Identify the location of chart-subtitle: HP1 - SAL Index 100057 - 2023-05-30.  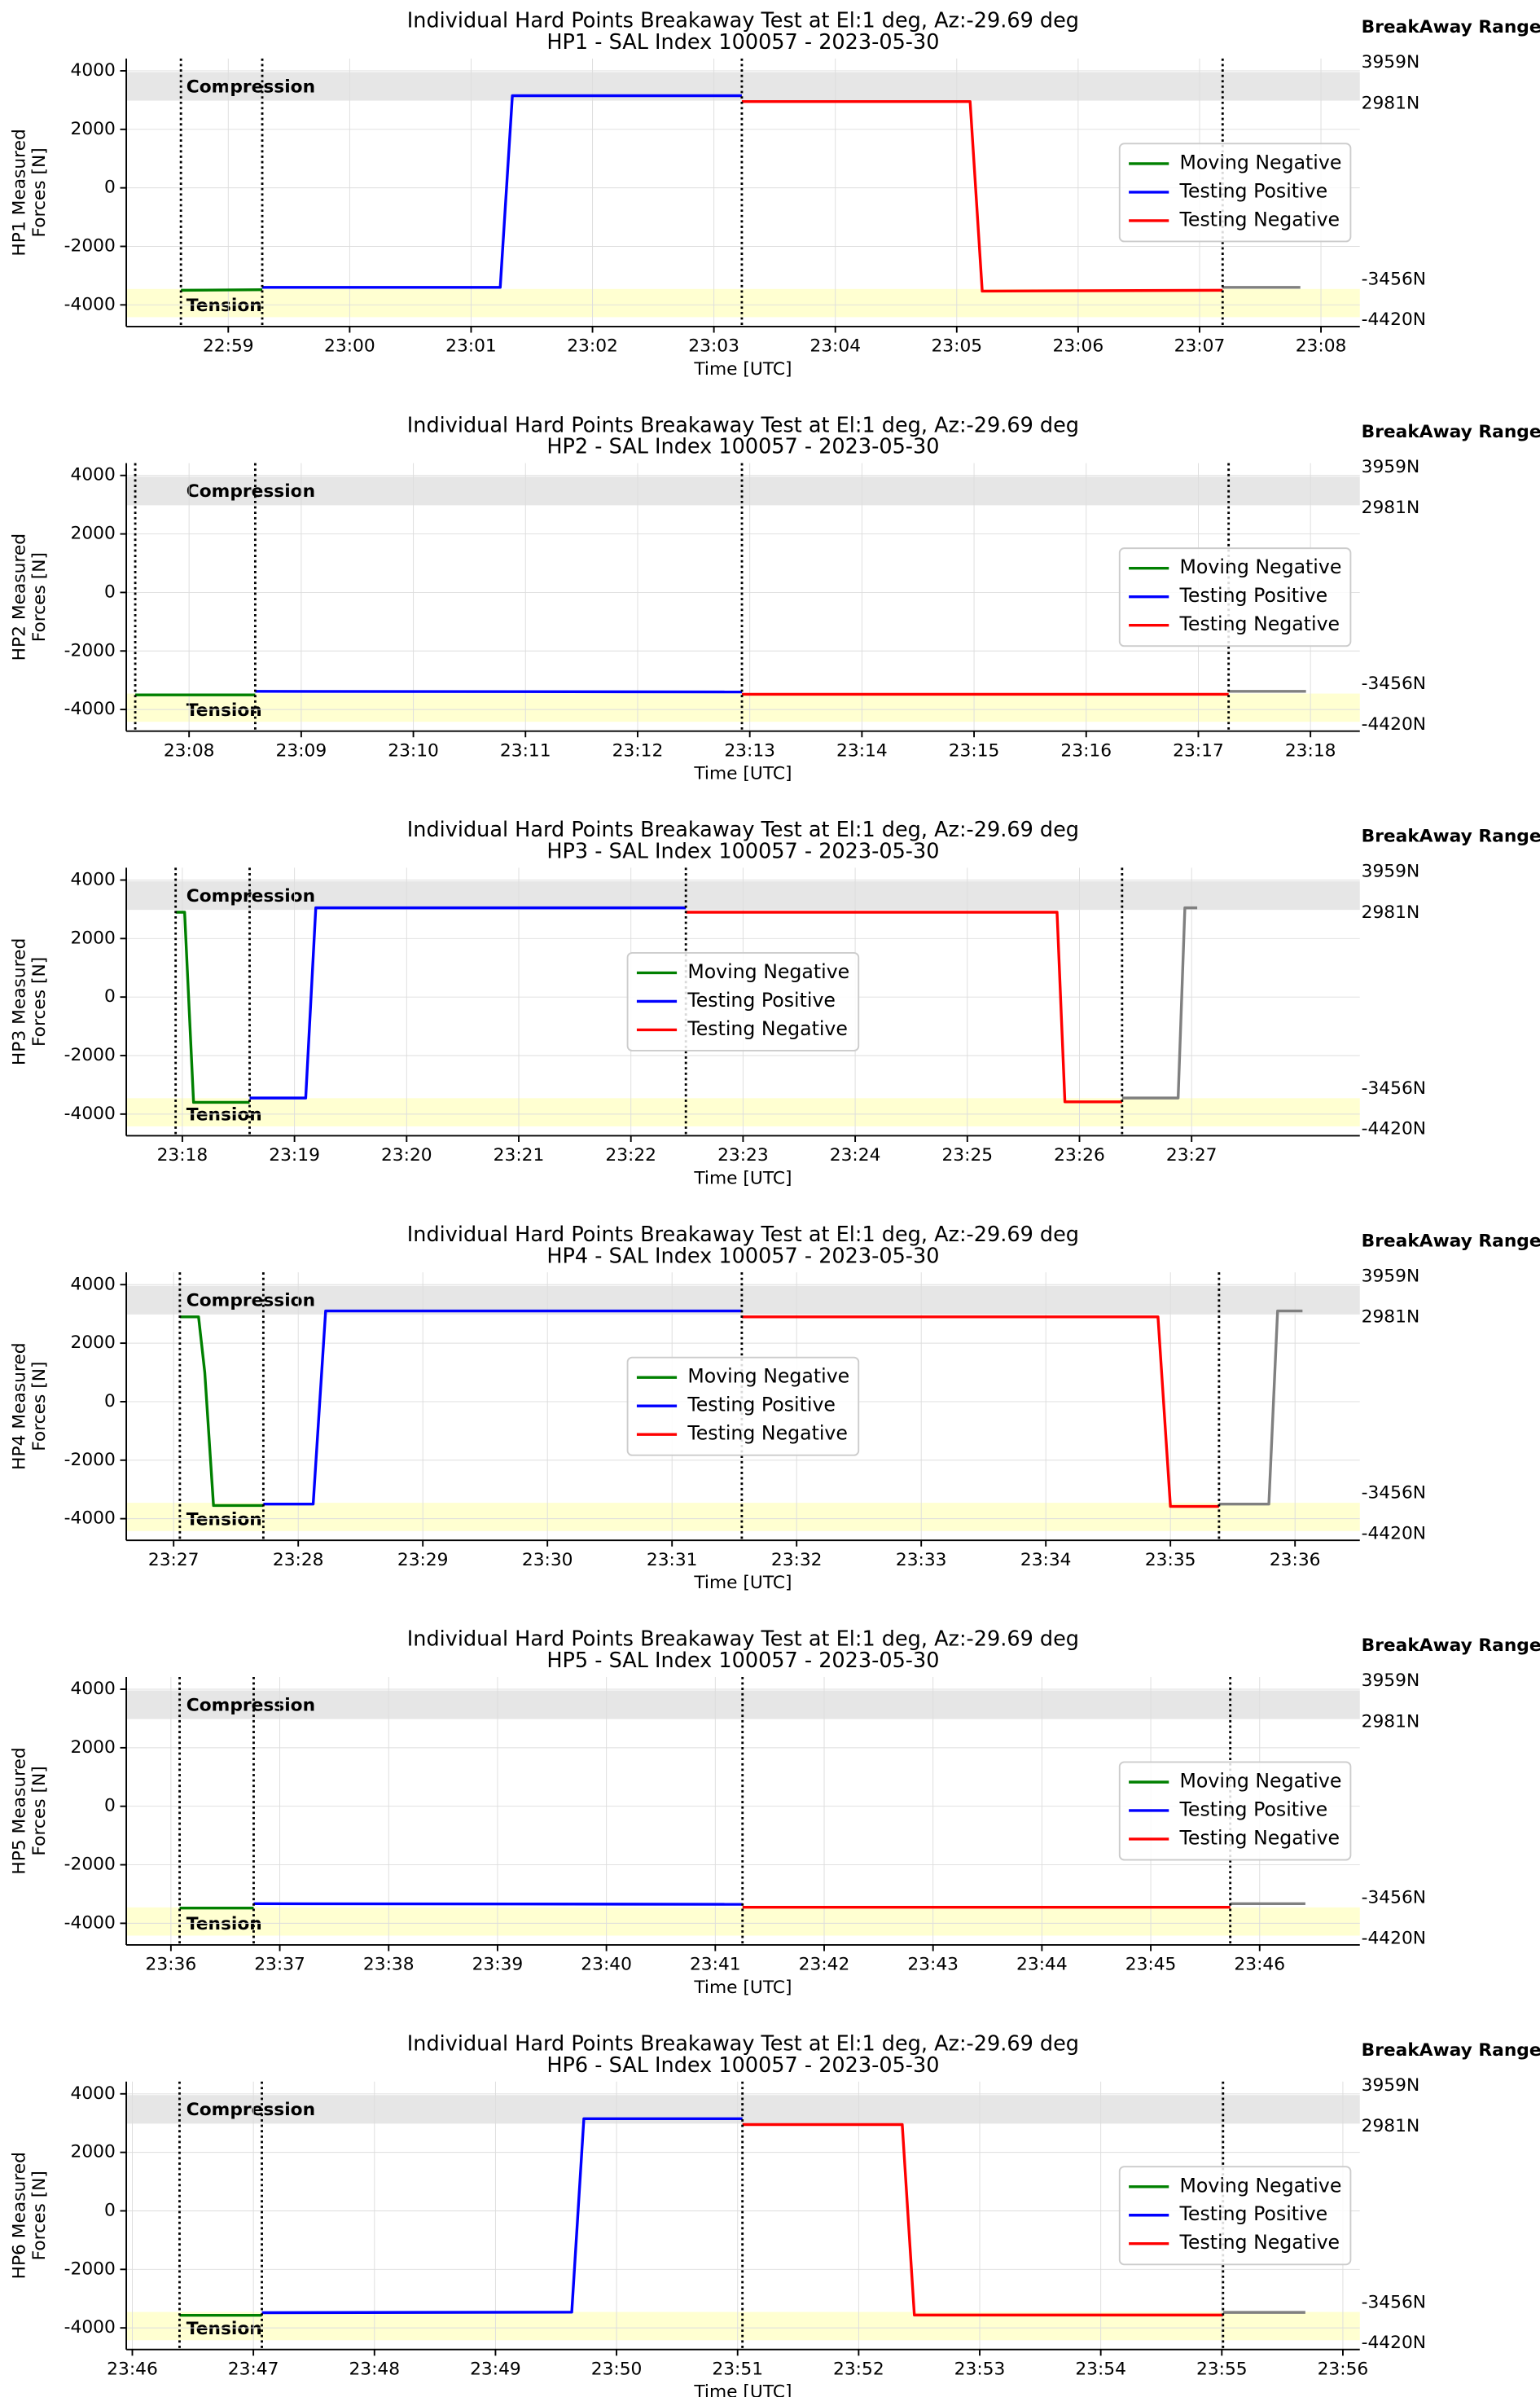
(742, 42).